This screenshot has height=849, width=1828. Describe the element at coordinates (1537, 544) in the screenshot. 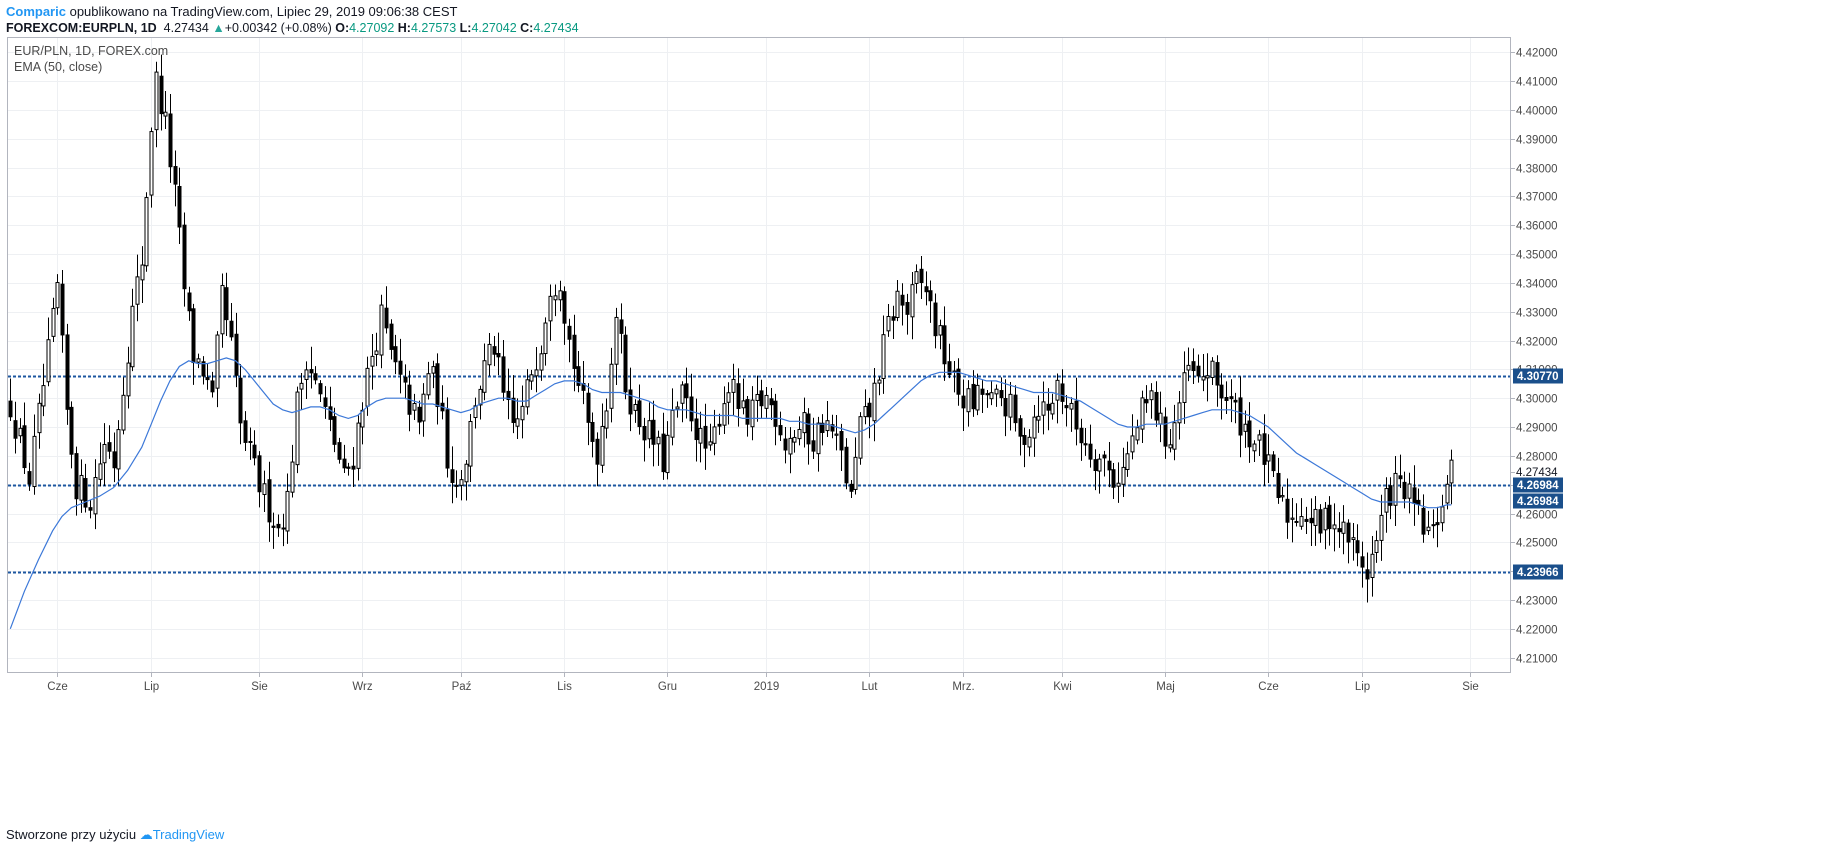

I see `y-tick-label-4: 4.25000` at that location.